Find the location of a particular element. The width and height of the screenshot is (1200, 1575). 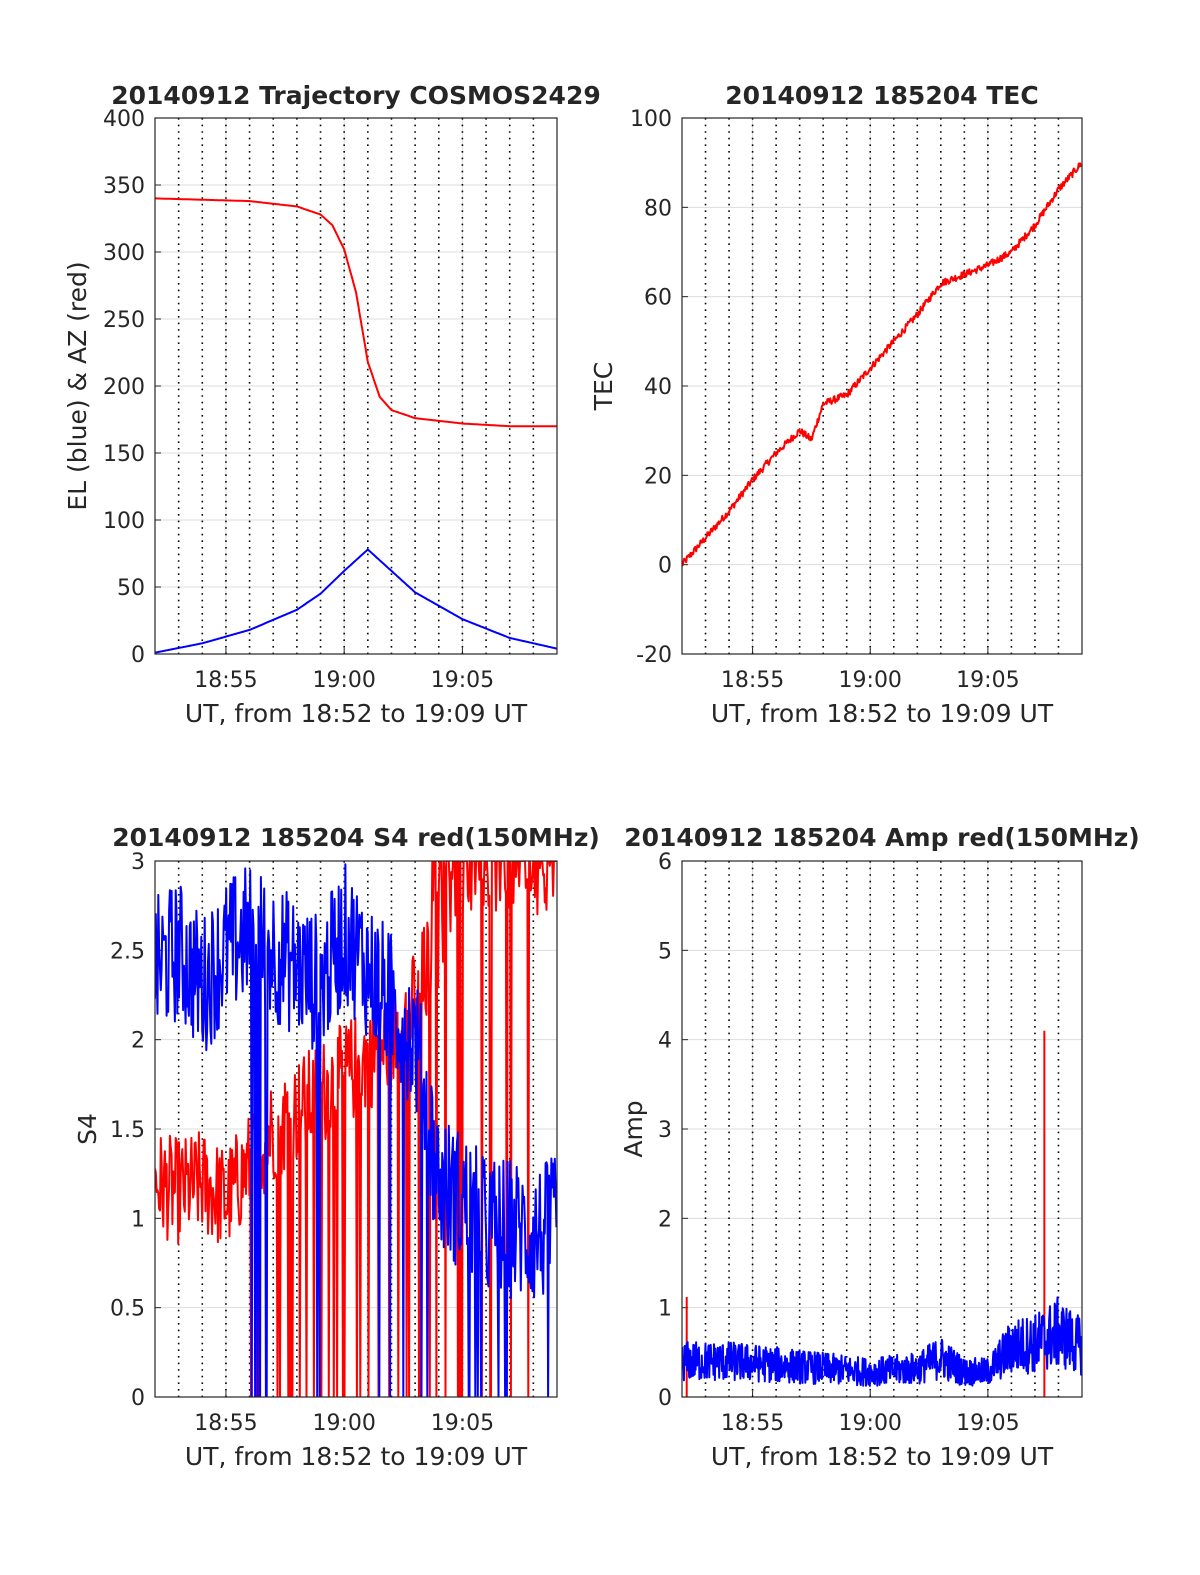

y-tick-label: 300 is located at coordinates (124, 253).